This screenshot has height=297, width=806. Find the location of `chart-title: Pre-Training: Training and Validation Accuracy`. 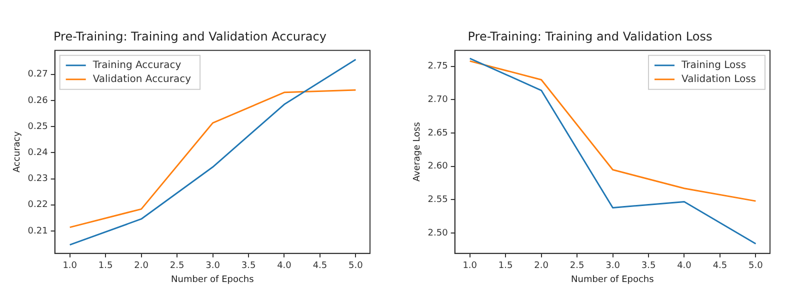

chart-title: Pre-Training: Training and Validation Accuracy is located at coordinates (190, 36).